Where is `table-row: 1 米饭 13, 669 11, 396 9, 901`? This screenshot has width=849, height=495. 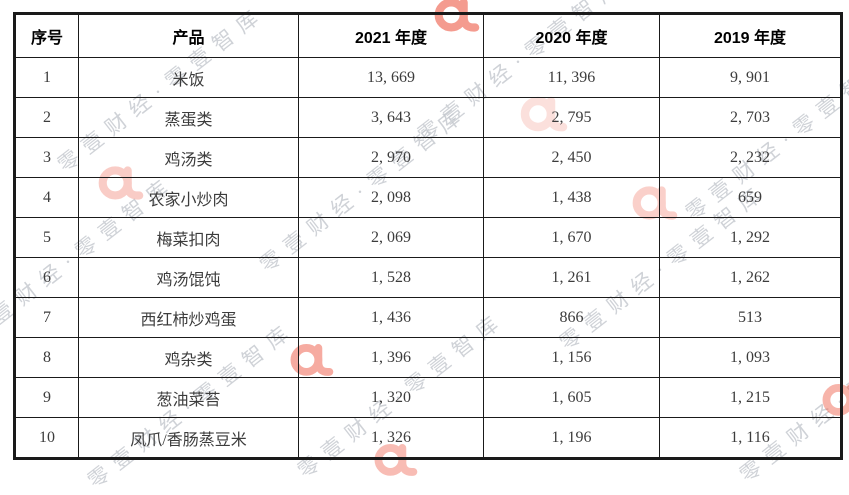 table-row: 1 米饭 13, 669 11, 396 9, 901 is located at coordinates (428, 77).